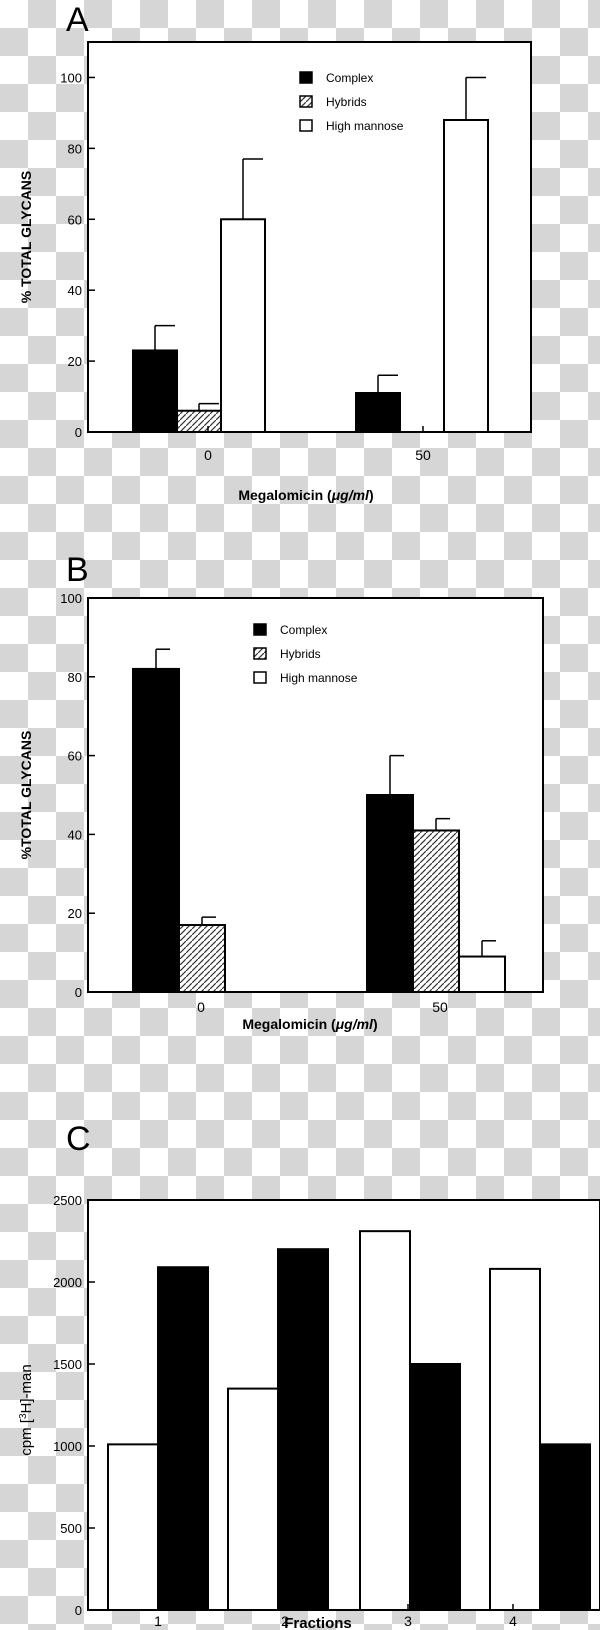  I want to click on x-category-label: 2, so click(285, 1621).